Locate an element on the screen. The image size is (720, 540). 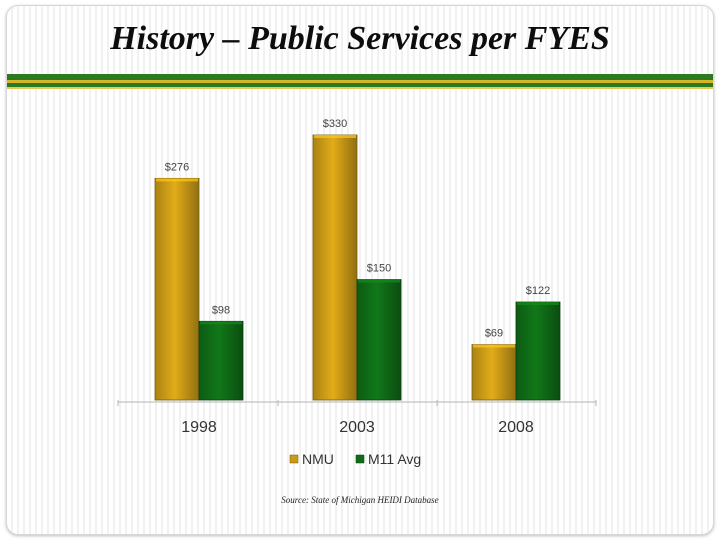
bar-m11-avg-2003 is located at coordinates (379, 340).